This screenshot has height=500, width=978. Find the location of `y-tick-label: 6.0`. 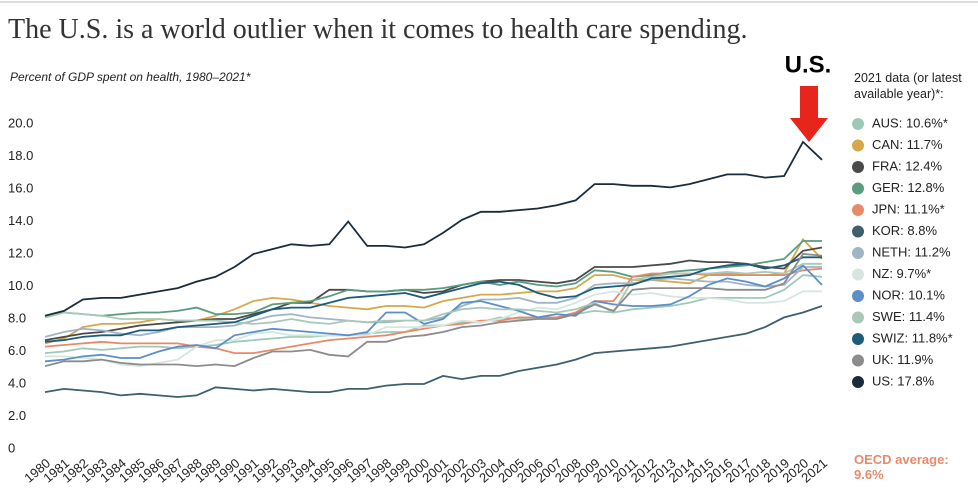

y-tick-label: 6.0 is located at coordinates (17, 350).